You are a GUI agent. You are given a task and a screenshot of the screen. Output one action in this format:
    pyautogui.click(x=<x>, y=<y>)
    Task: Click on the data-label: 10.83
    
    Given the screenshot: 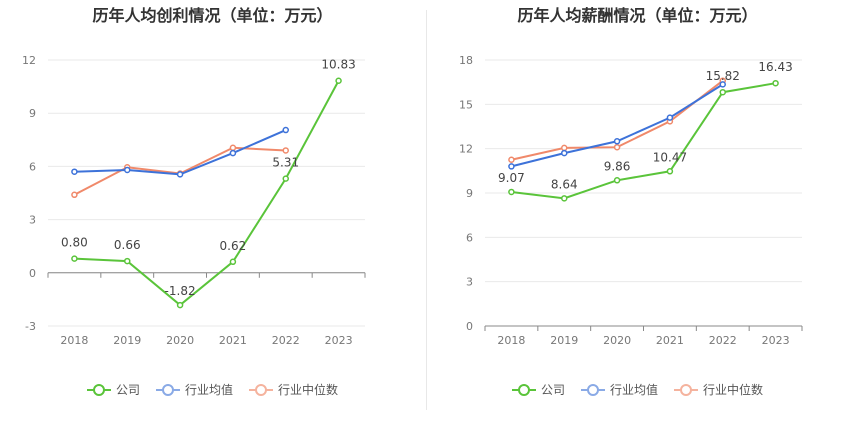 What is the action you would take?
    pyautogui.click(x=338, y=65)
    